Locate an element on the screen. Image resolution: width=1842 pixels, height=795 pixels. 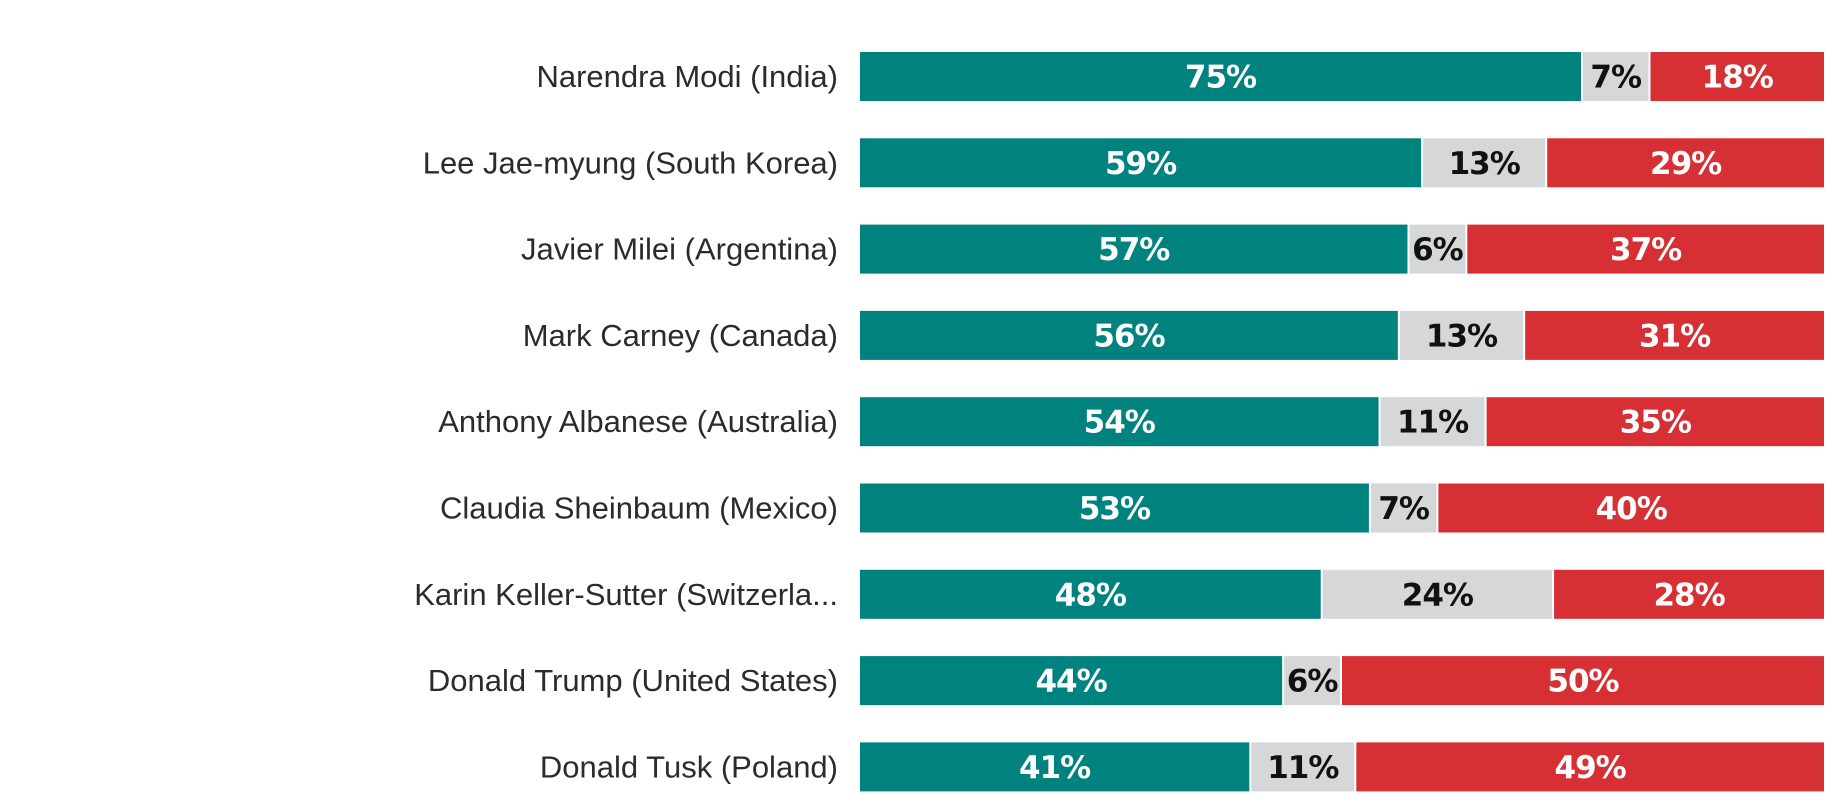
data-label: 40% is located at coordinates (1632, 509).